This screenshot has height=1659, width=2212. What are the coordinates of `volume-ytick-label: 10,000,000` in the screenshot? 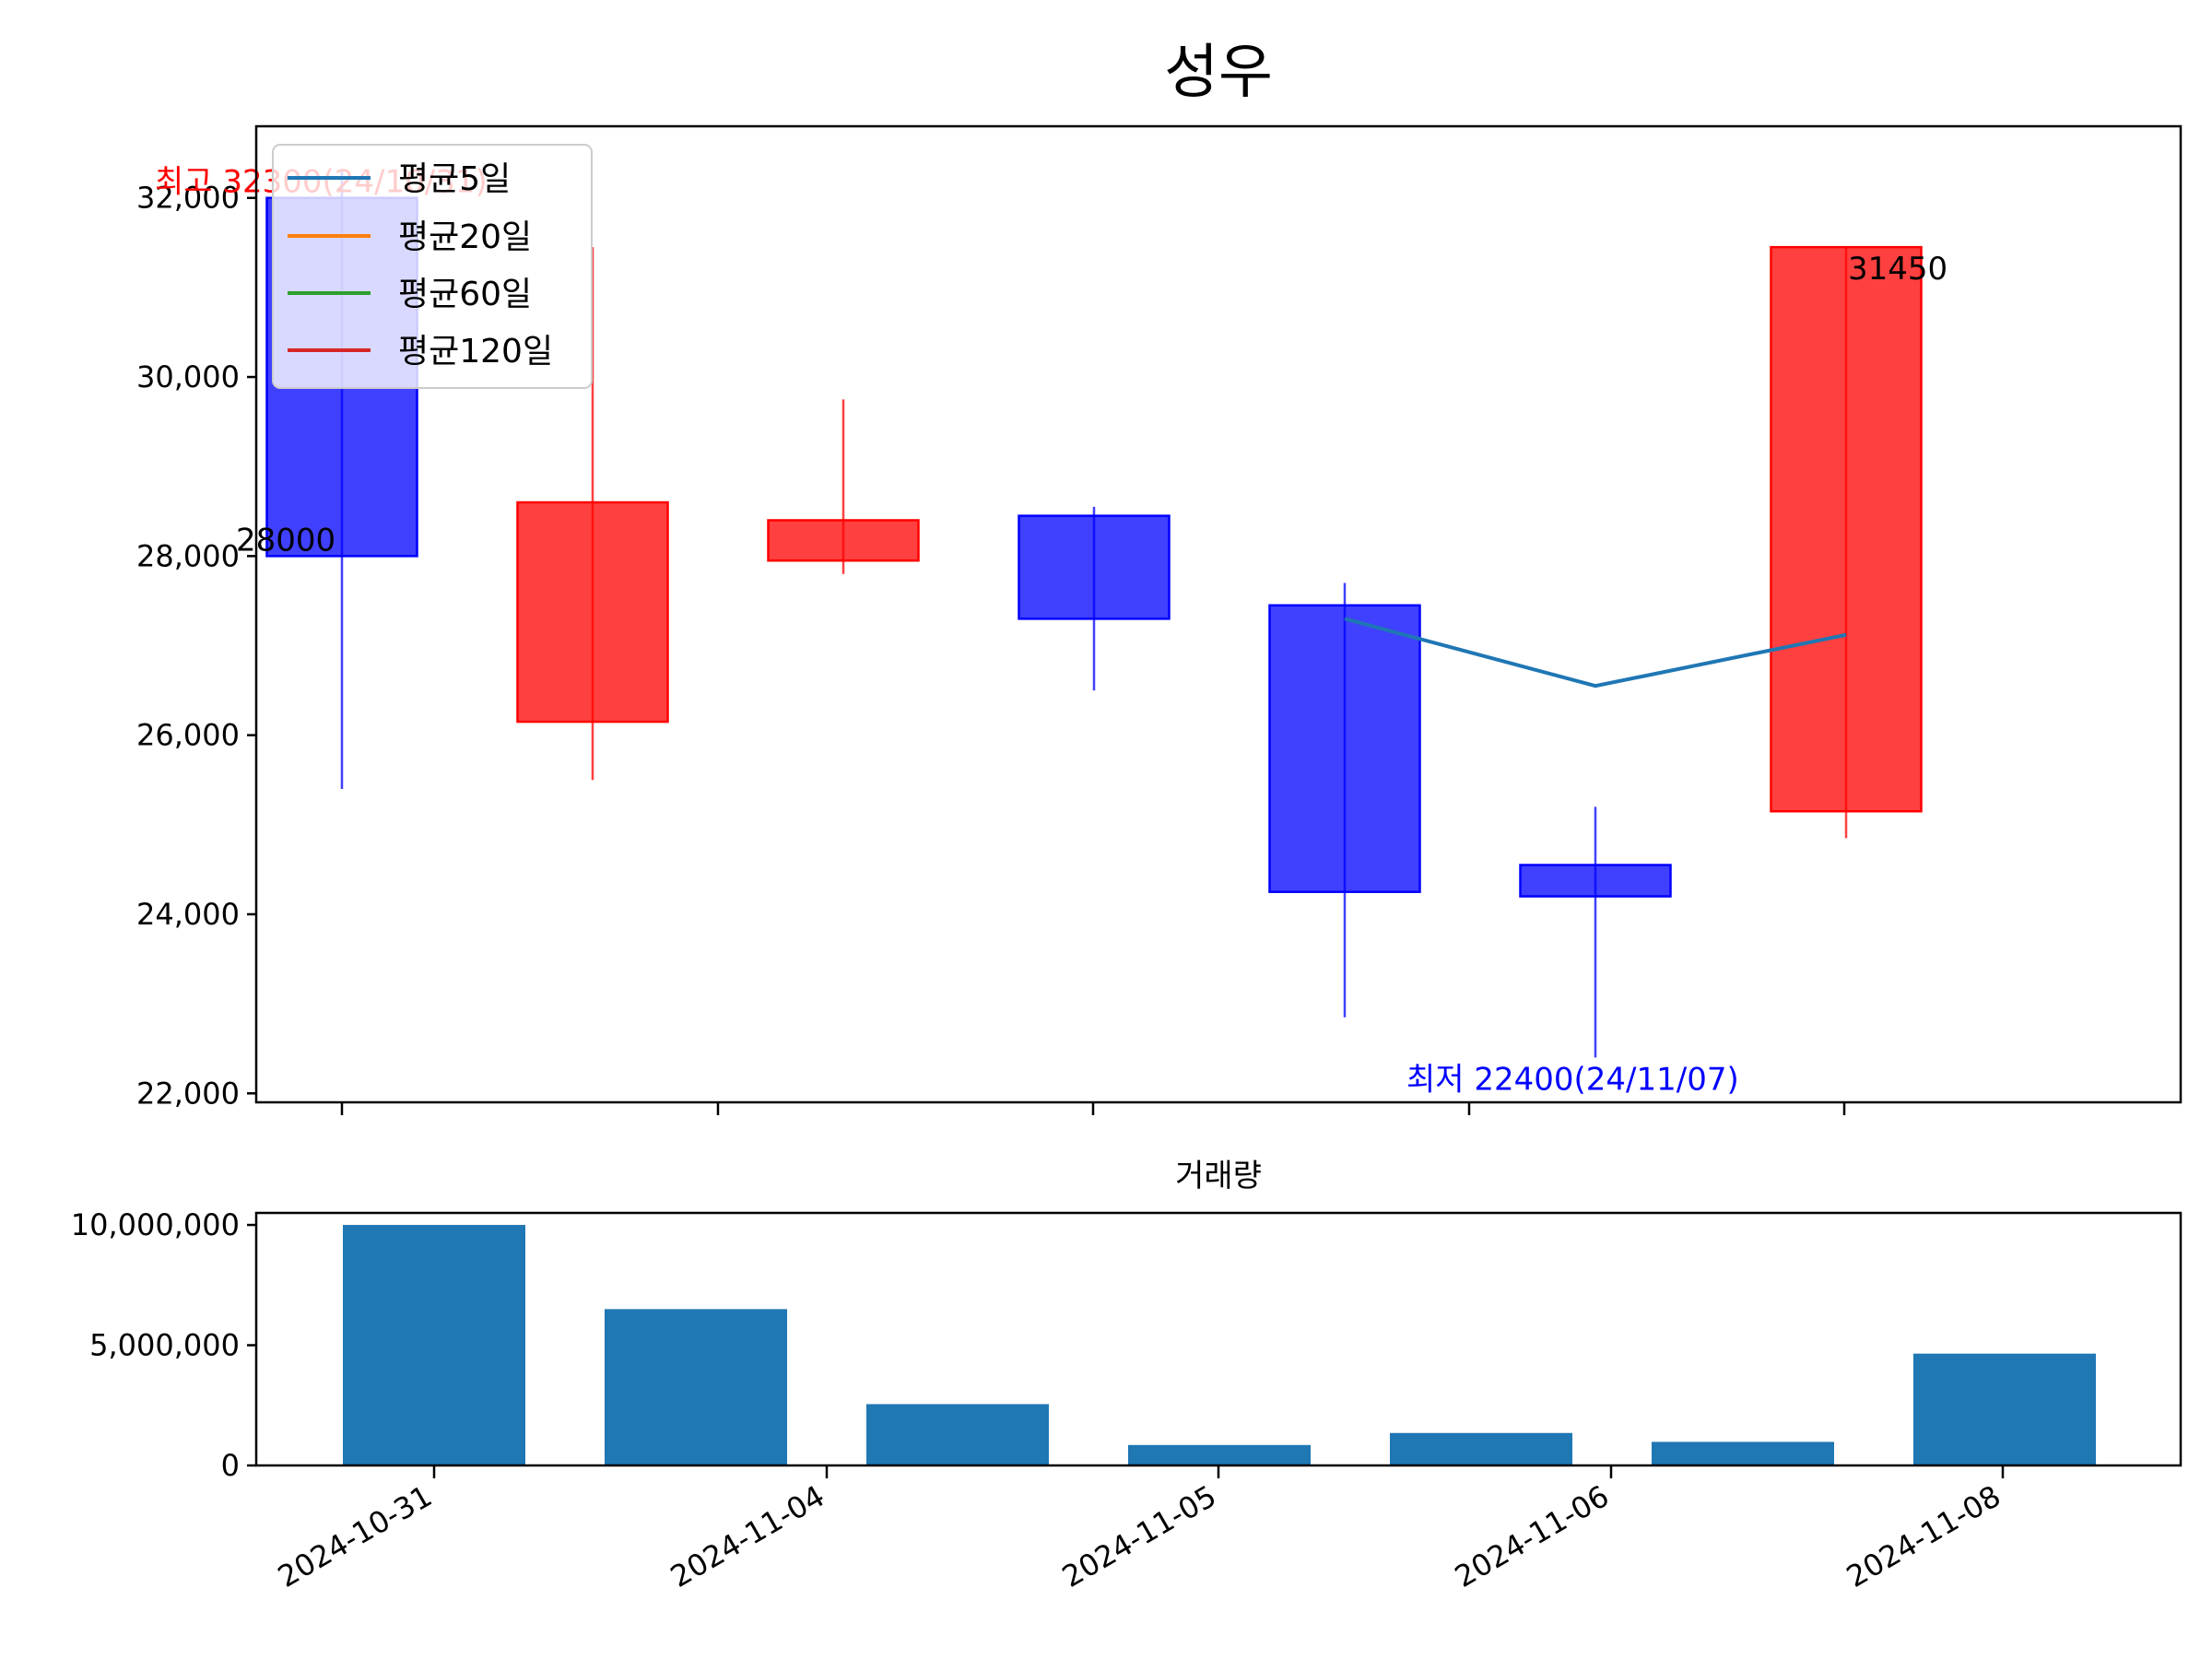 It's located at (155, 1224).